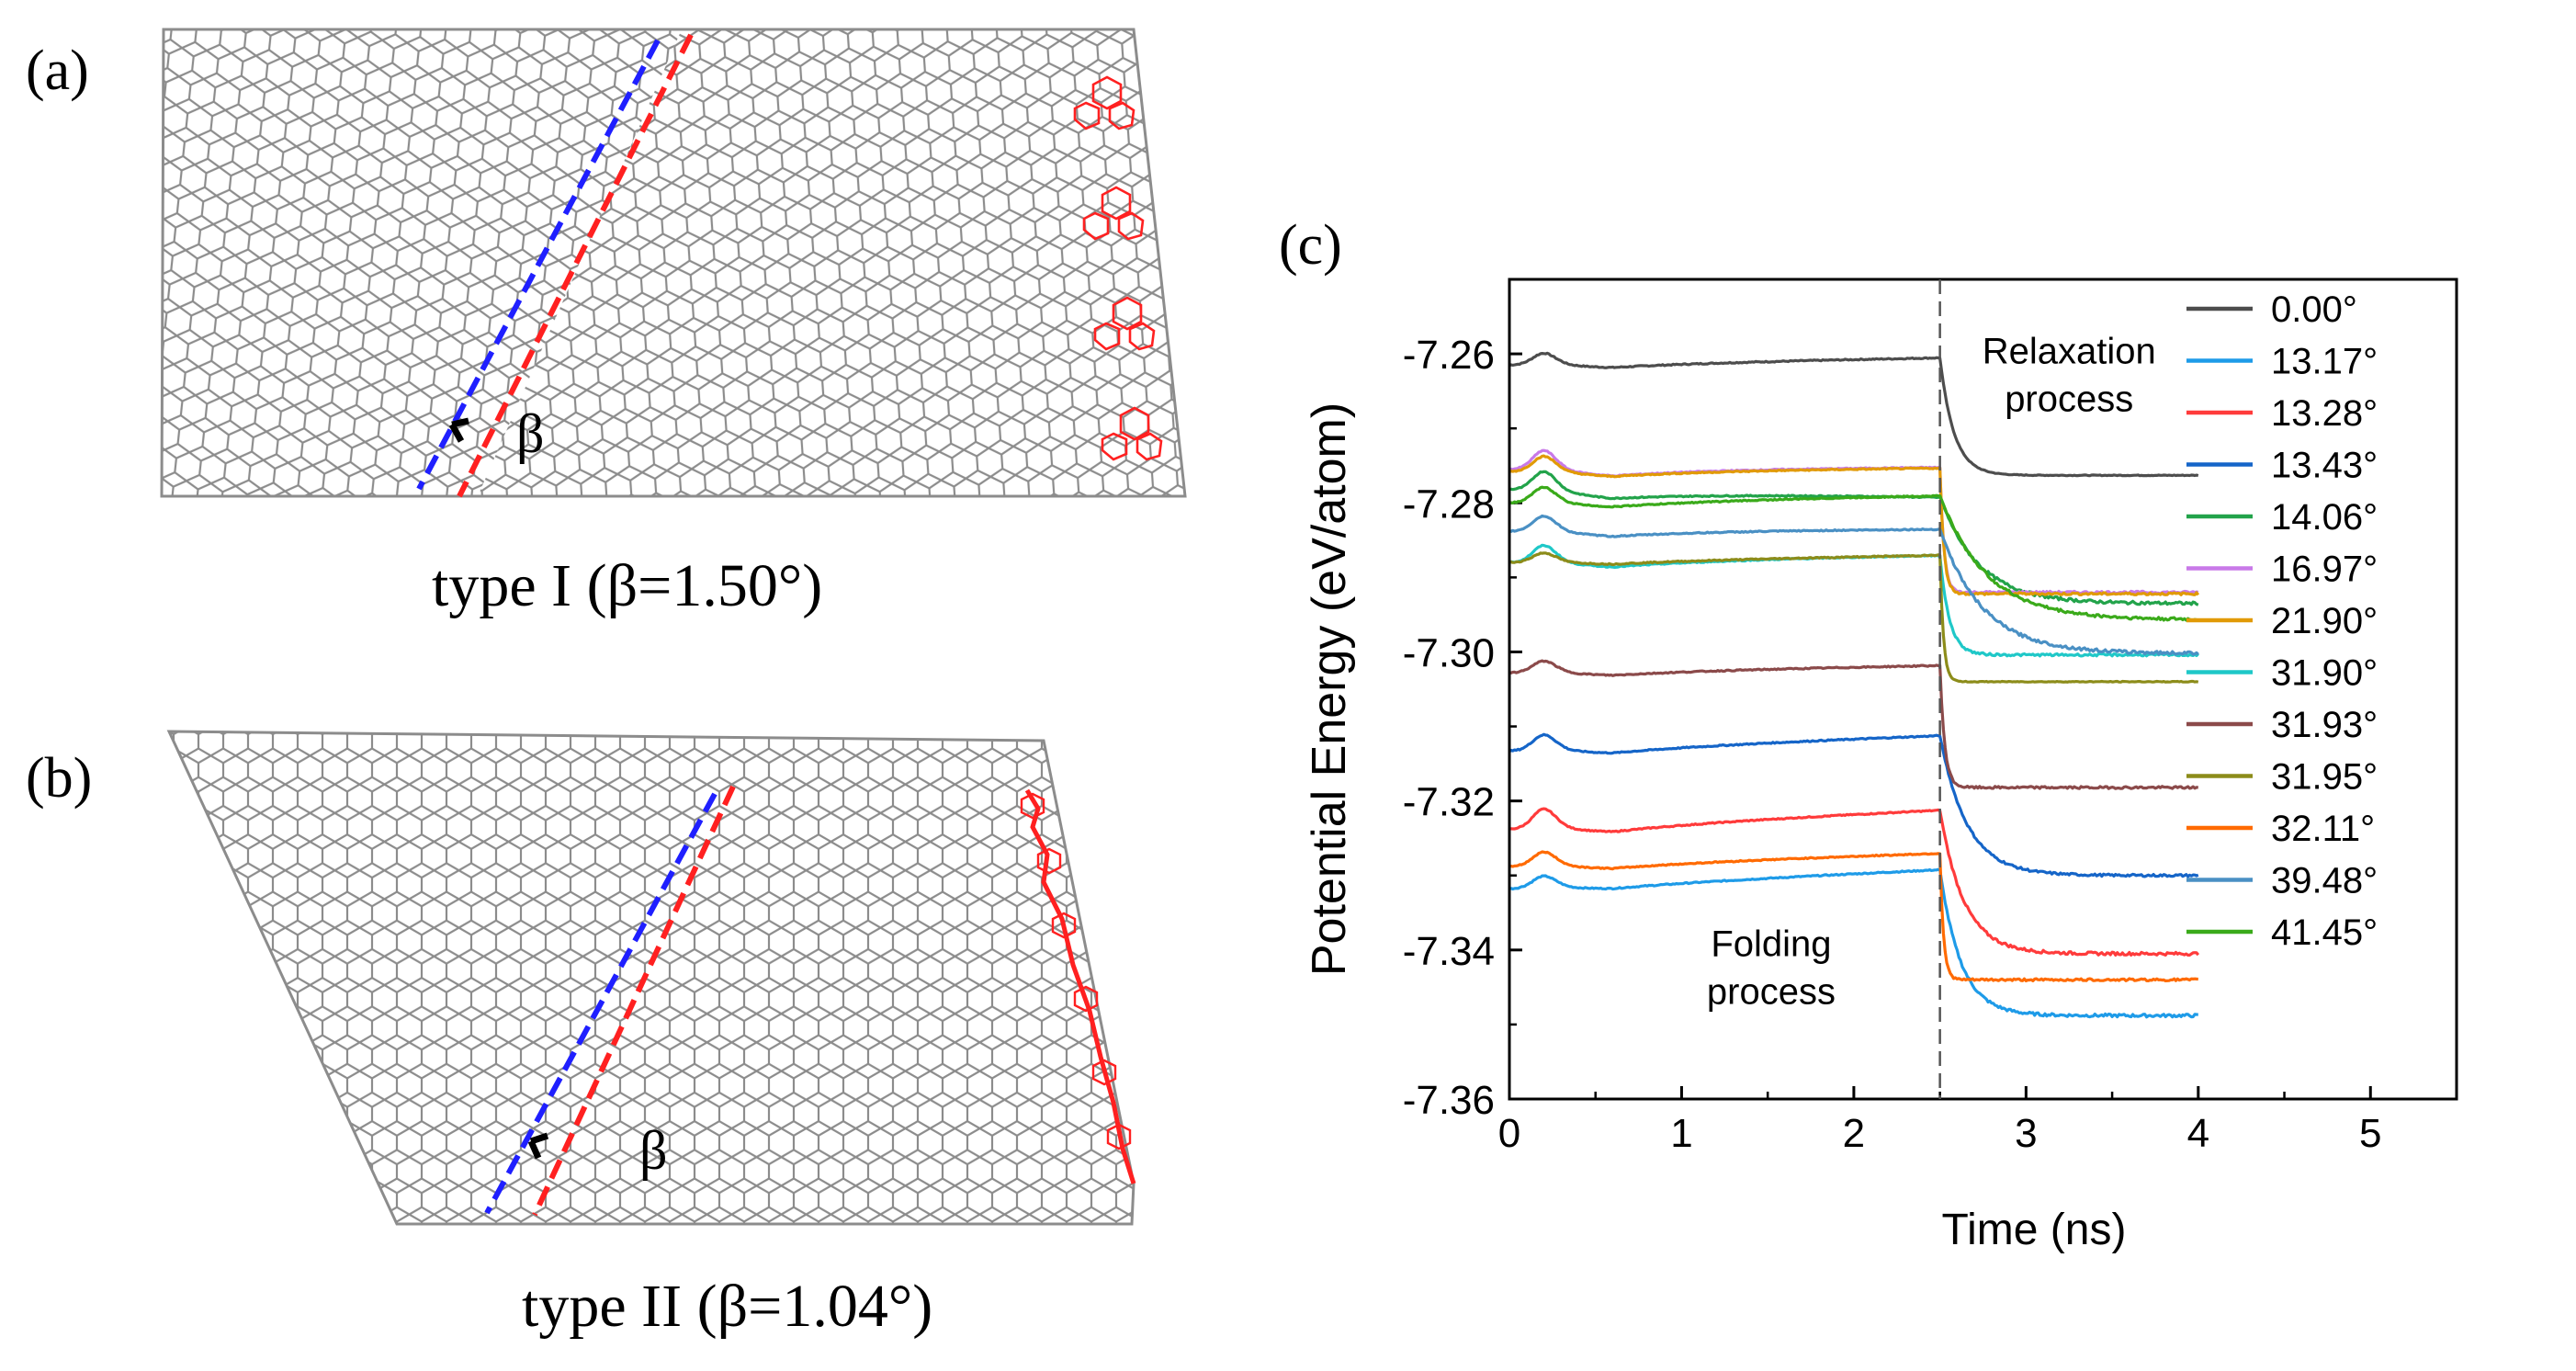 This screenshot has height=1371, width=2576. Describe the element at coordinates (2324, 725) in the screenshot. I see `legend-label: 31.93°` at that location.